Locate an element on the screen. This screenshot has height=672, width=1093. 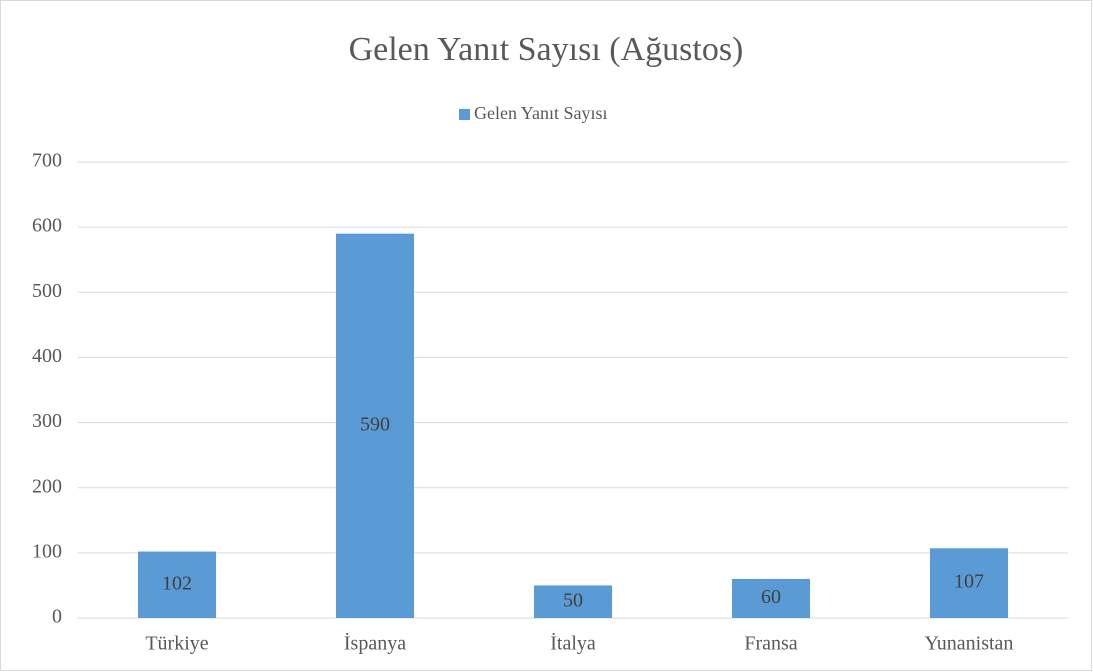
y-tick-label: 600 is located at coordinates (47, 226).